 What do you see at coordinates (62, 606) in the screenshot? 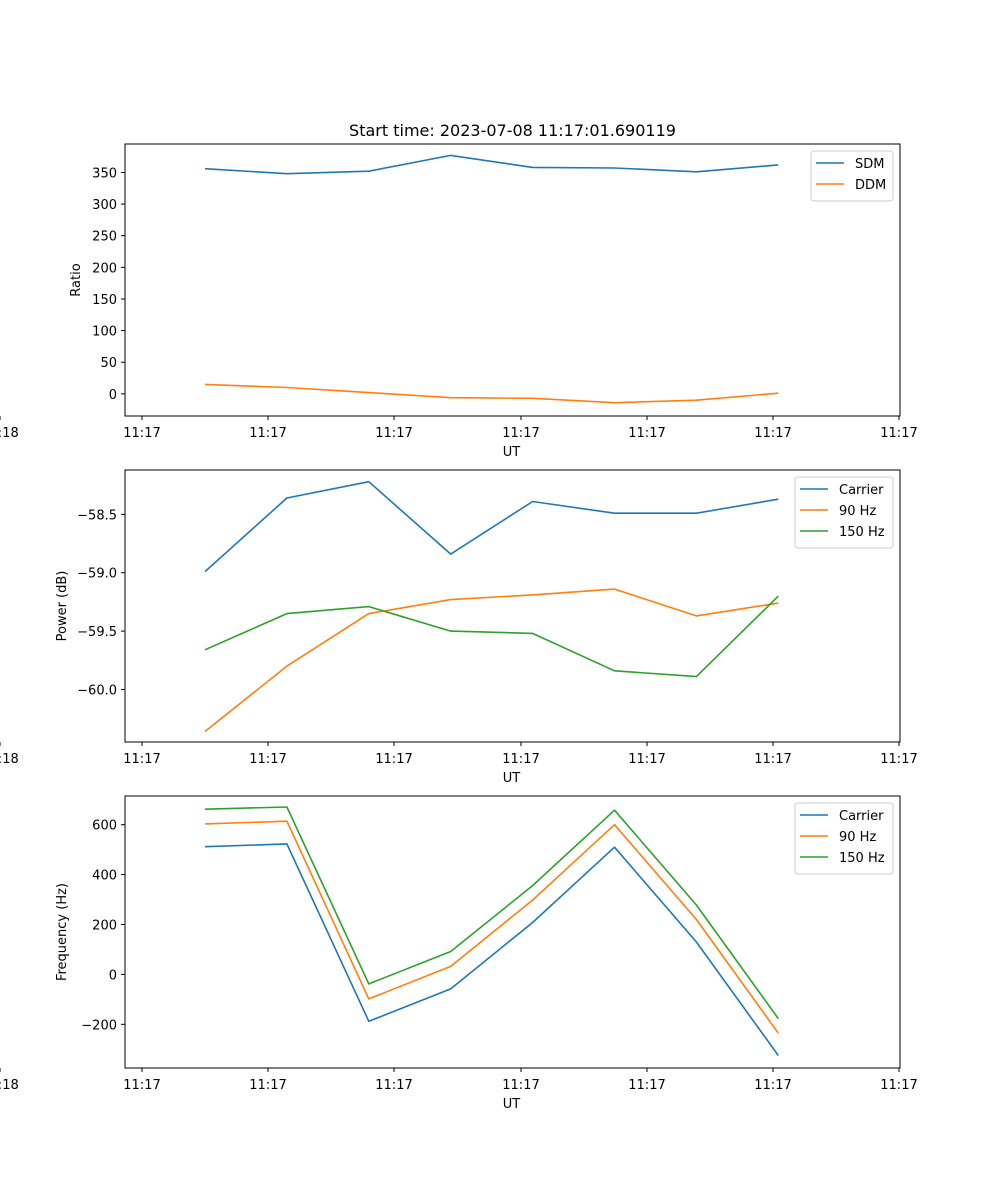
I see `y-axis-label: Power (dB)` at bounding box center [62, 606].